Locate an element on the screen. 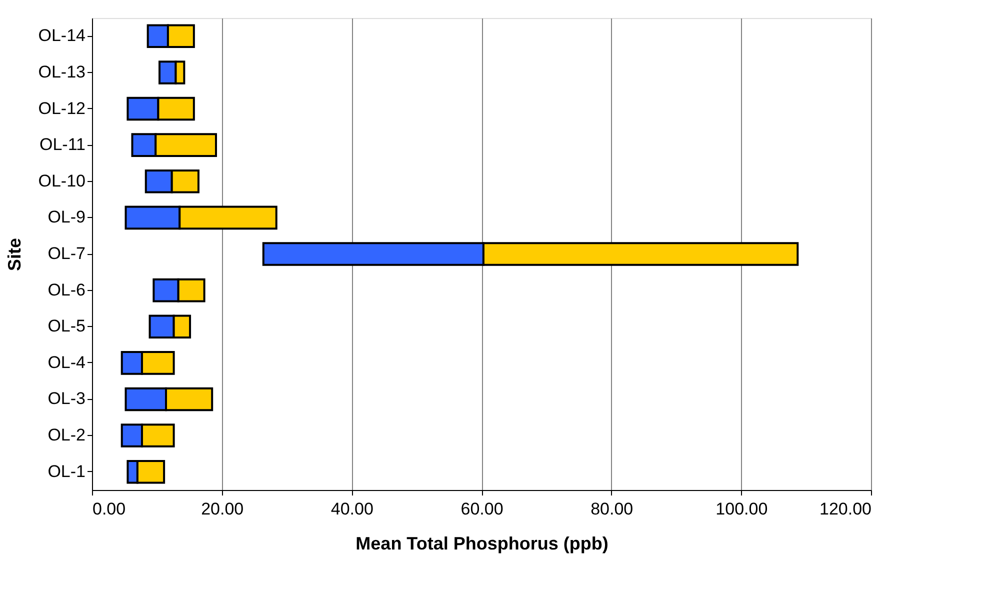  y-tick-label: OL-4 is located at coordinates (67, 362).